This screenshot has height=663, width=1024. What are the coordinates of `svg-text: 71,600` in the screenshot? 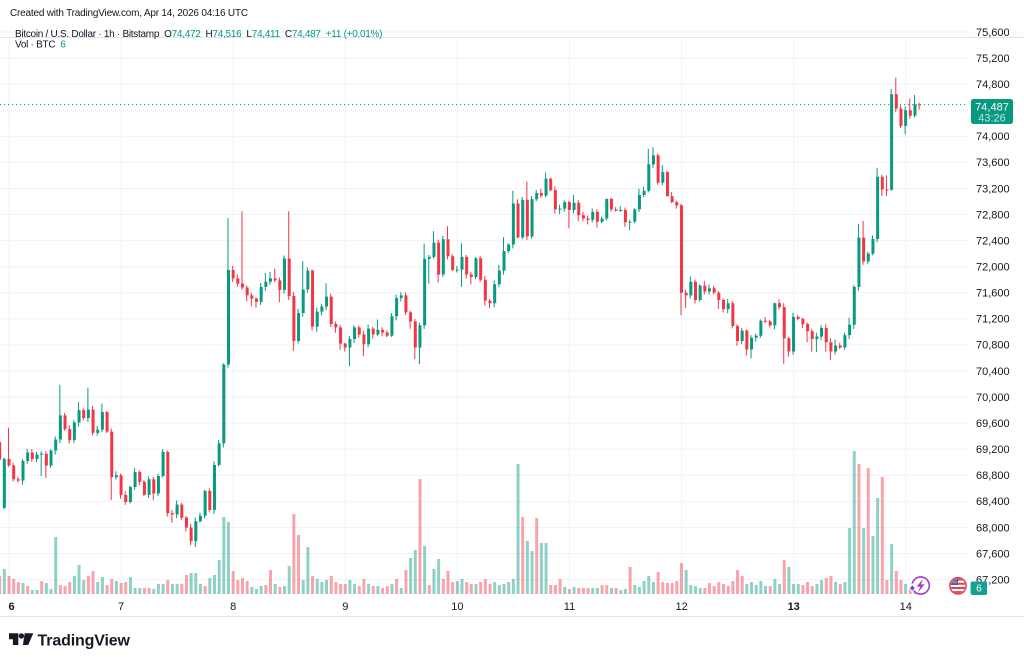 It's located at (993, 294).